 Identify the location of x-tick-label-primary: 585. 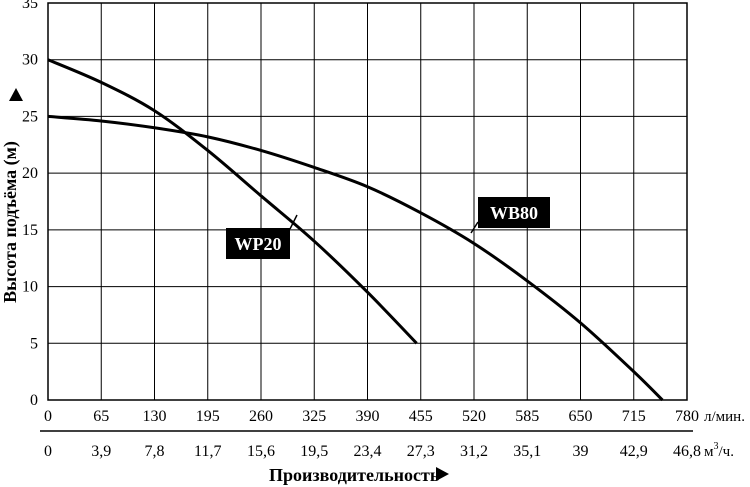
(527, 416).